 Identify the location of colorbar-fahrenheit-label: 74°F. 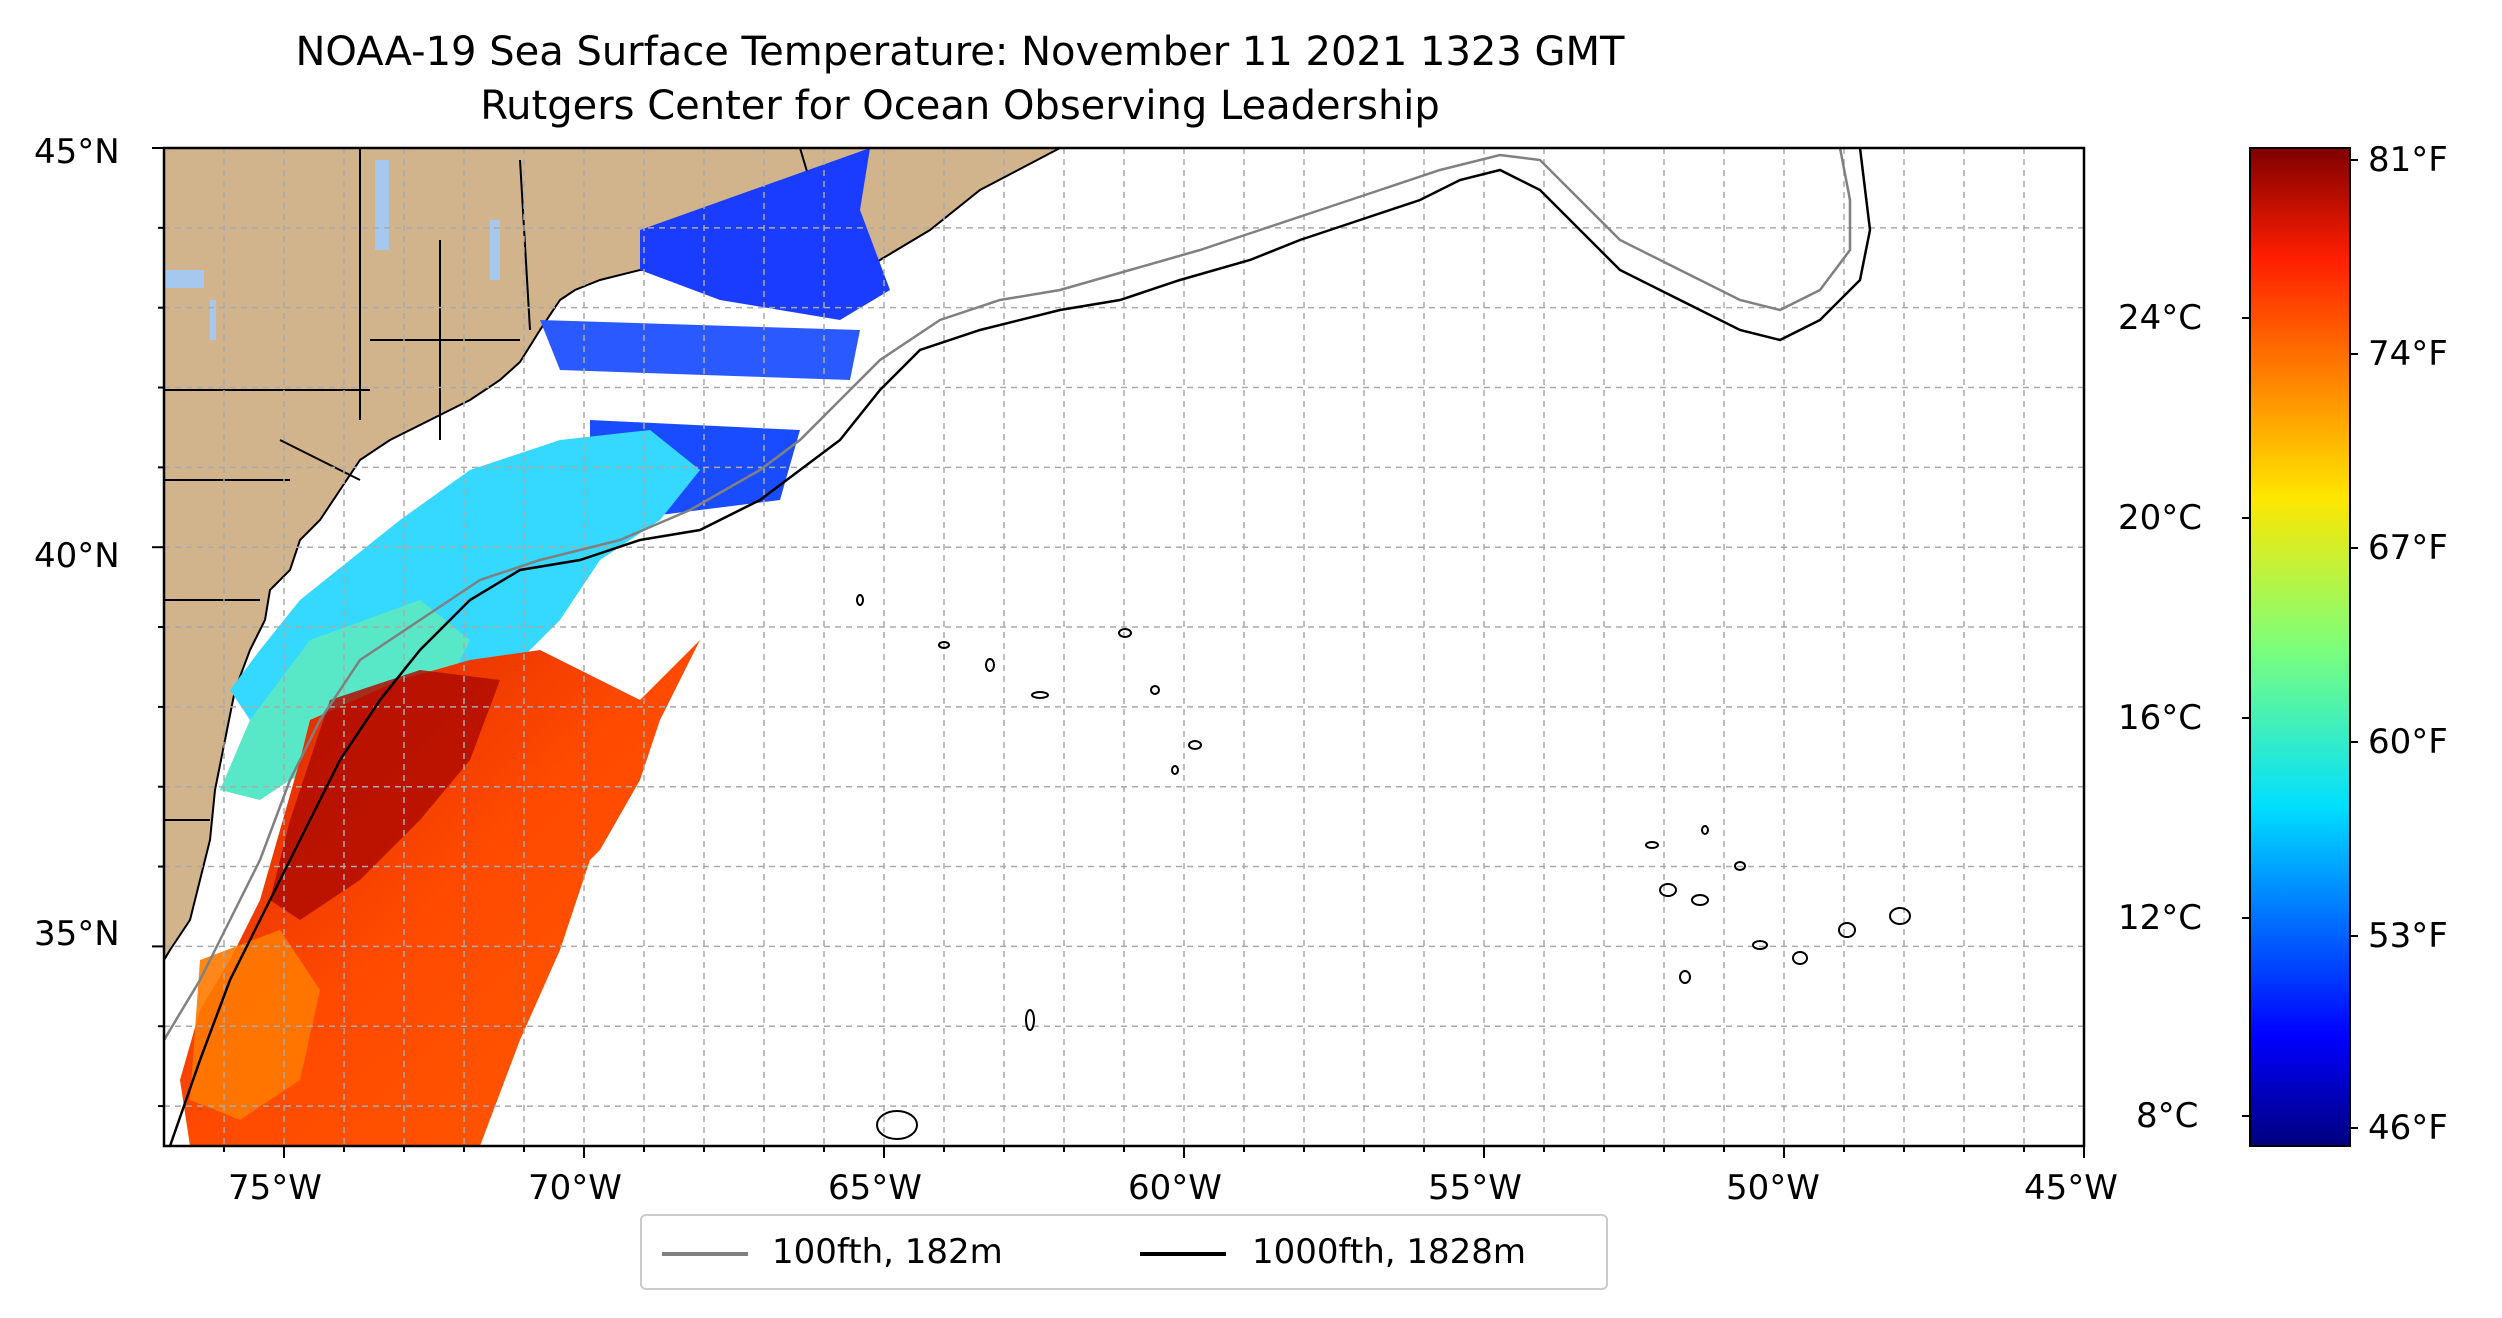
(2408, 354).